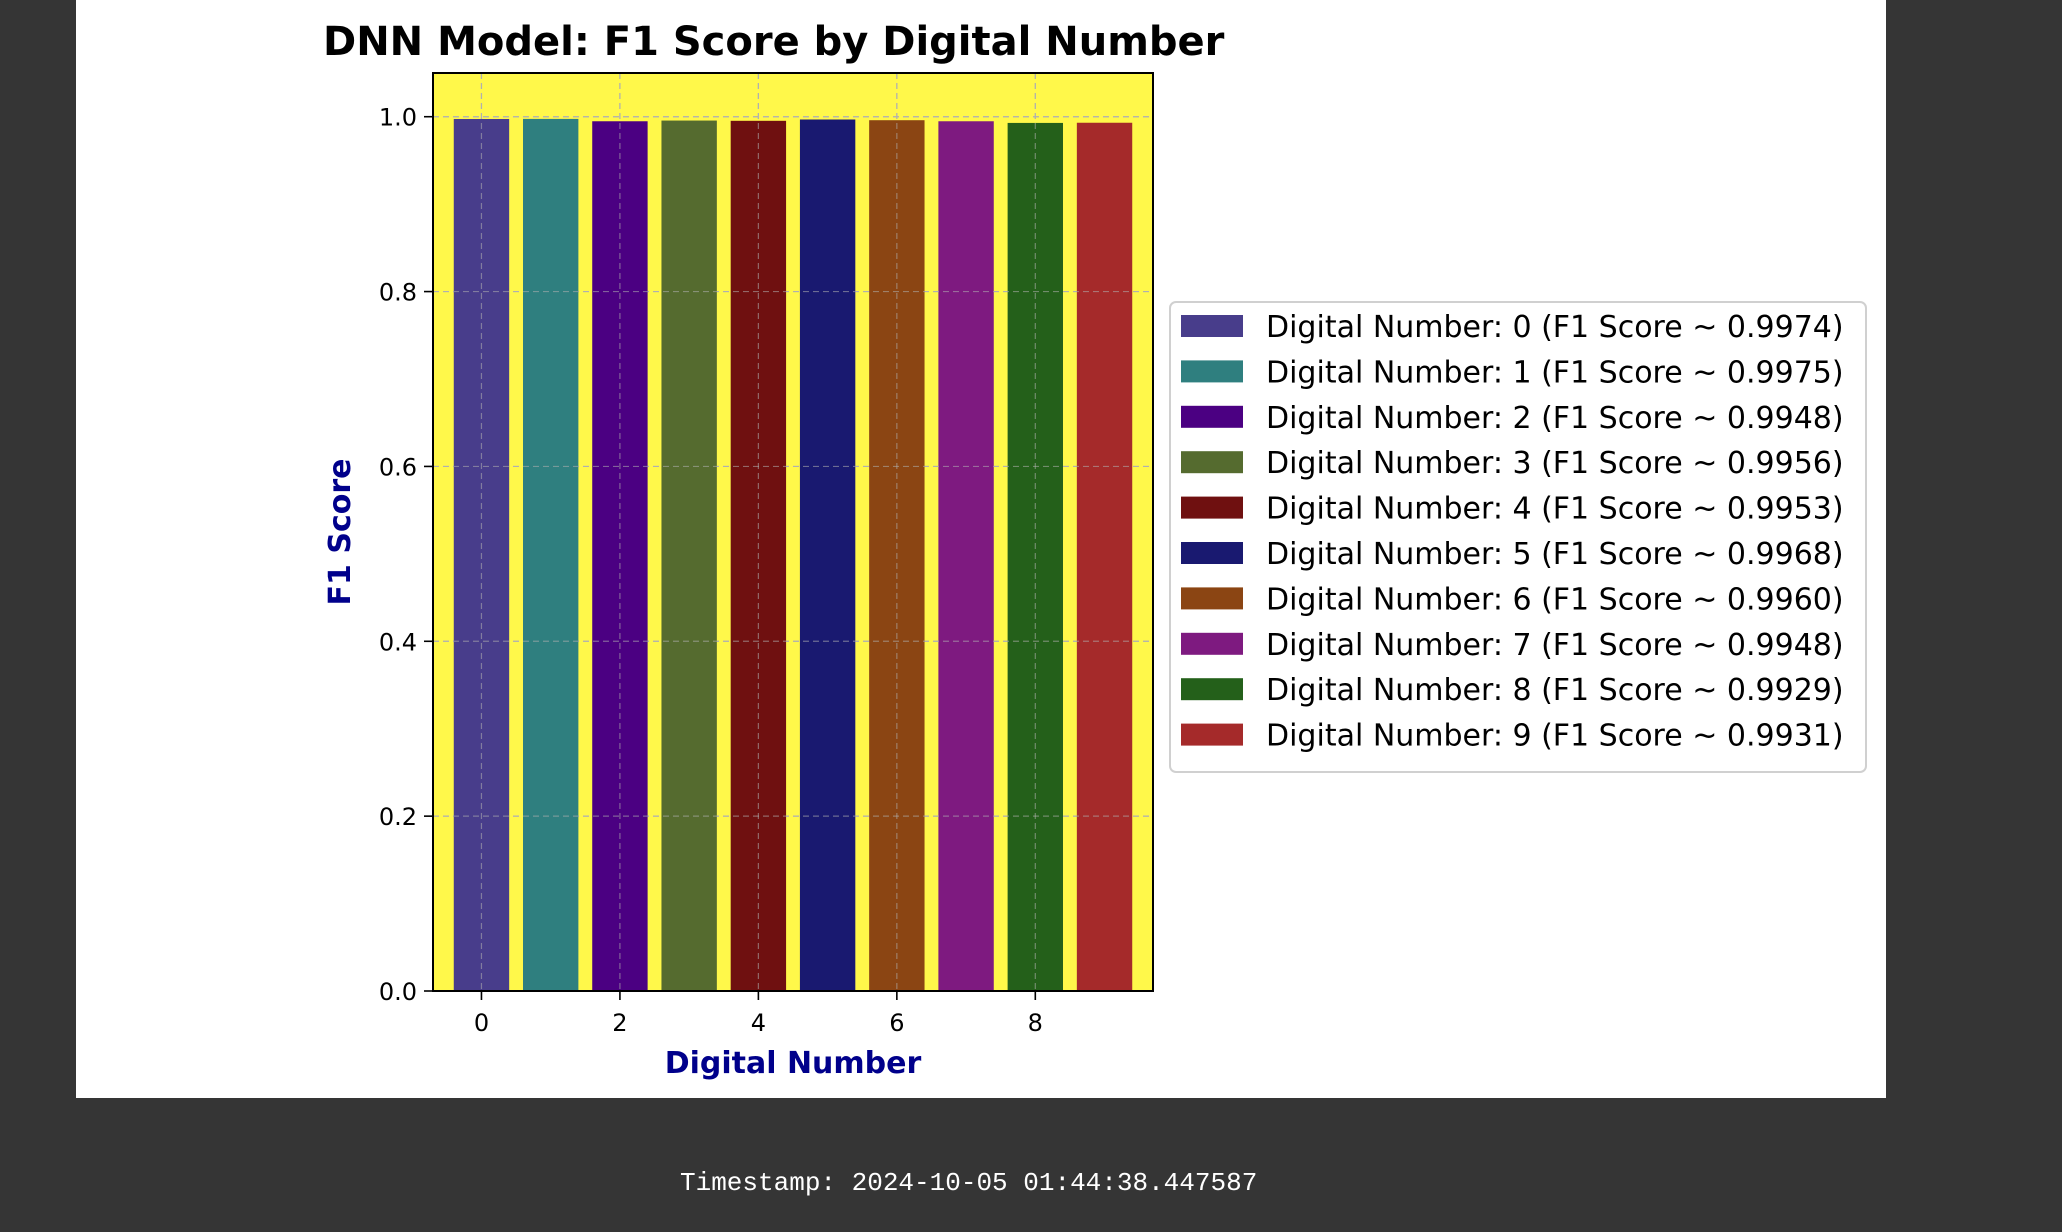  I want to click on y-tick-label-2: 0.4, so click(398, 642).